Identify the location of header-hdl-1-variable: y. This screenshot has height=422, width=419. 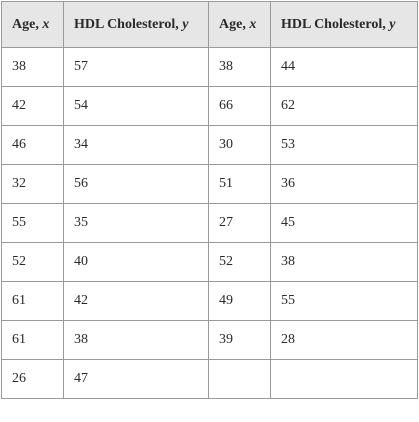
(185, 24).